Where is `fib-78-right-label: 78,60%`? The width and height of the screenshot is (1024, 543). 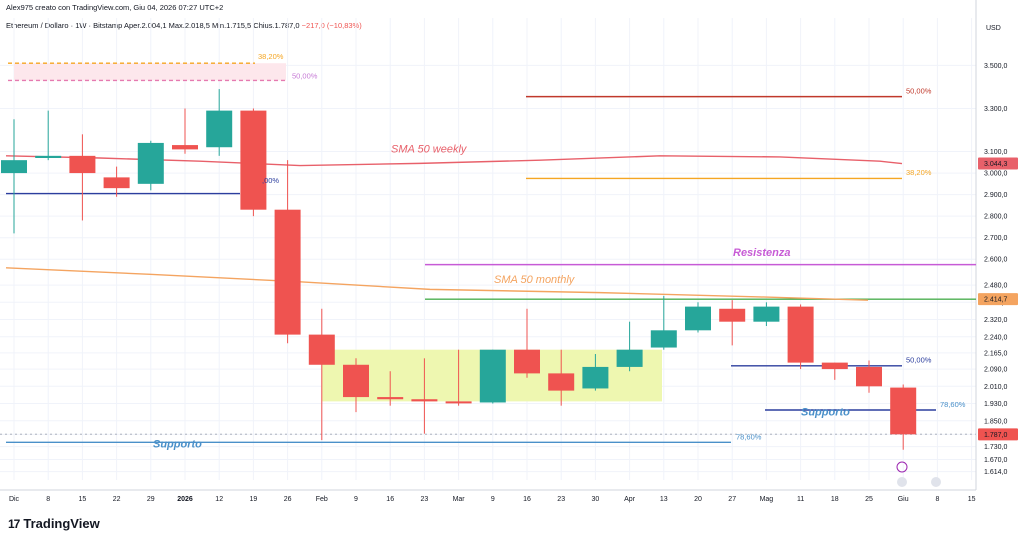
fib-78-right-label: 78,60% is located at coordinates (953, 404).